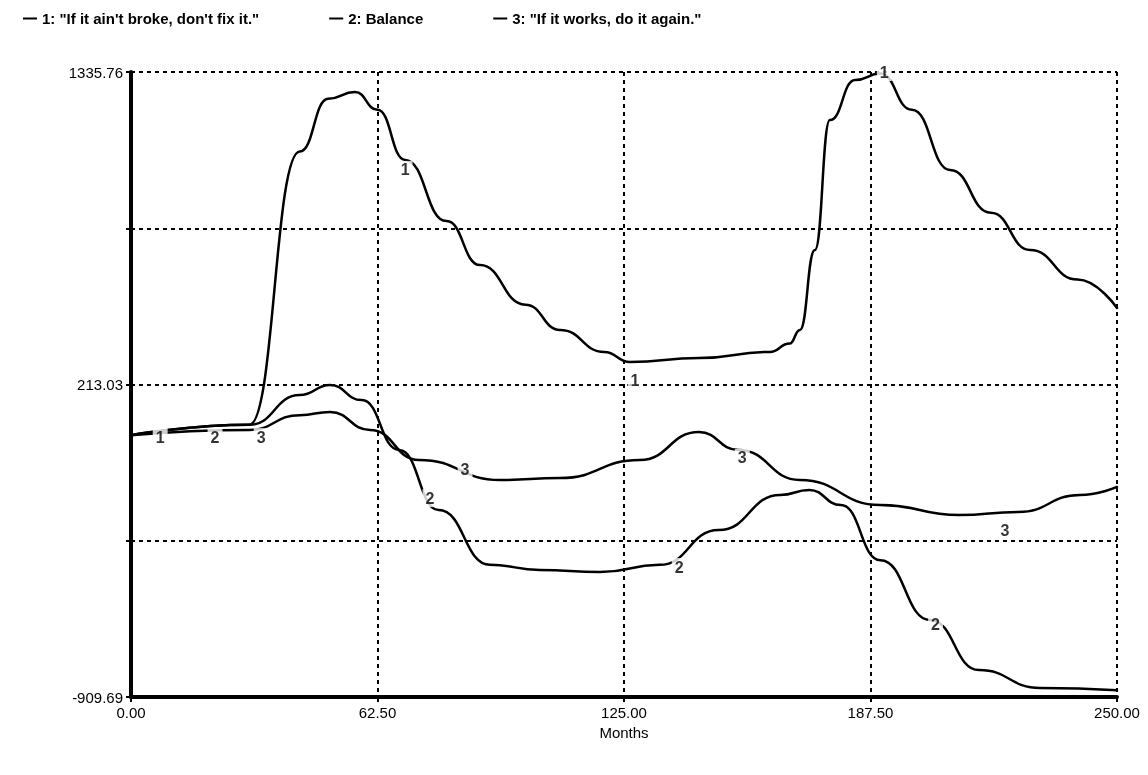  I want to click on x-axis-title: Months, so click(624, 732).